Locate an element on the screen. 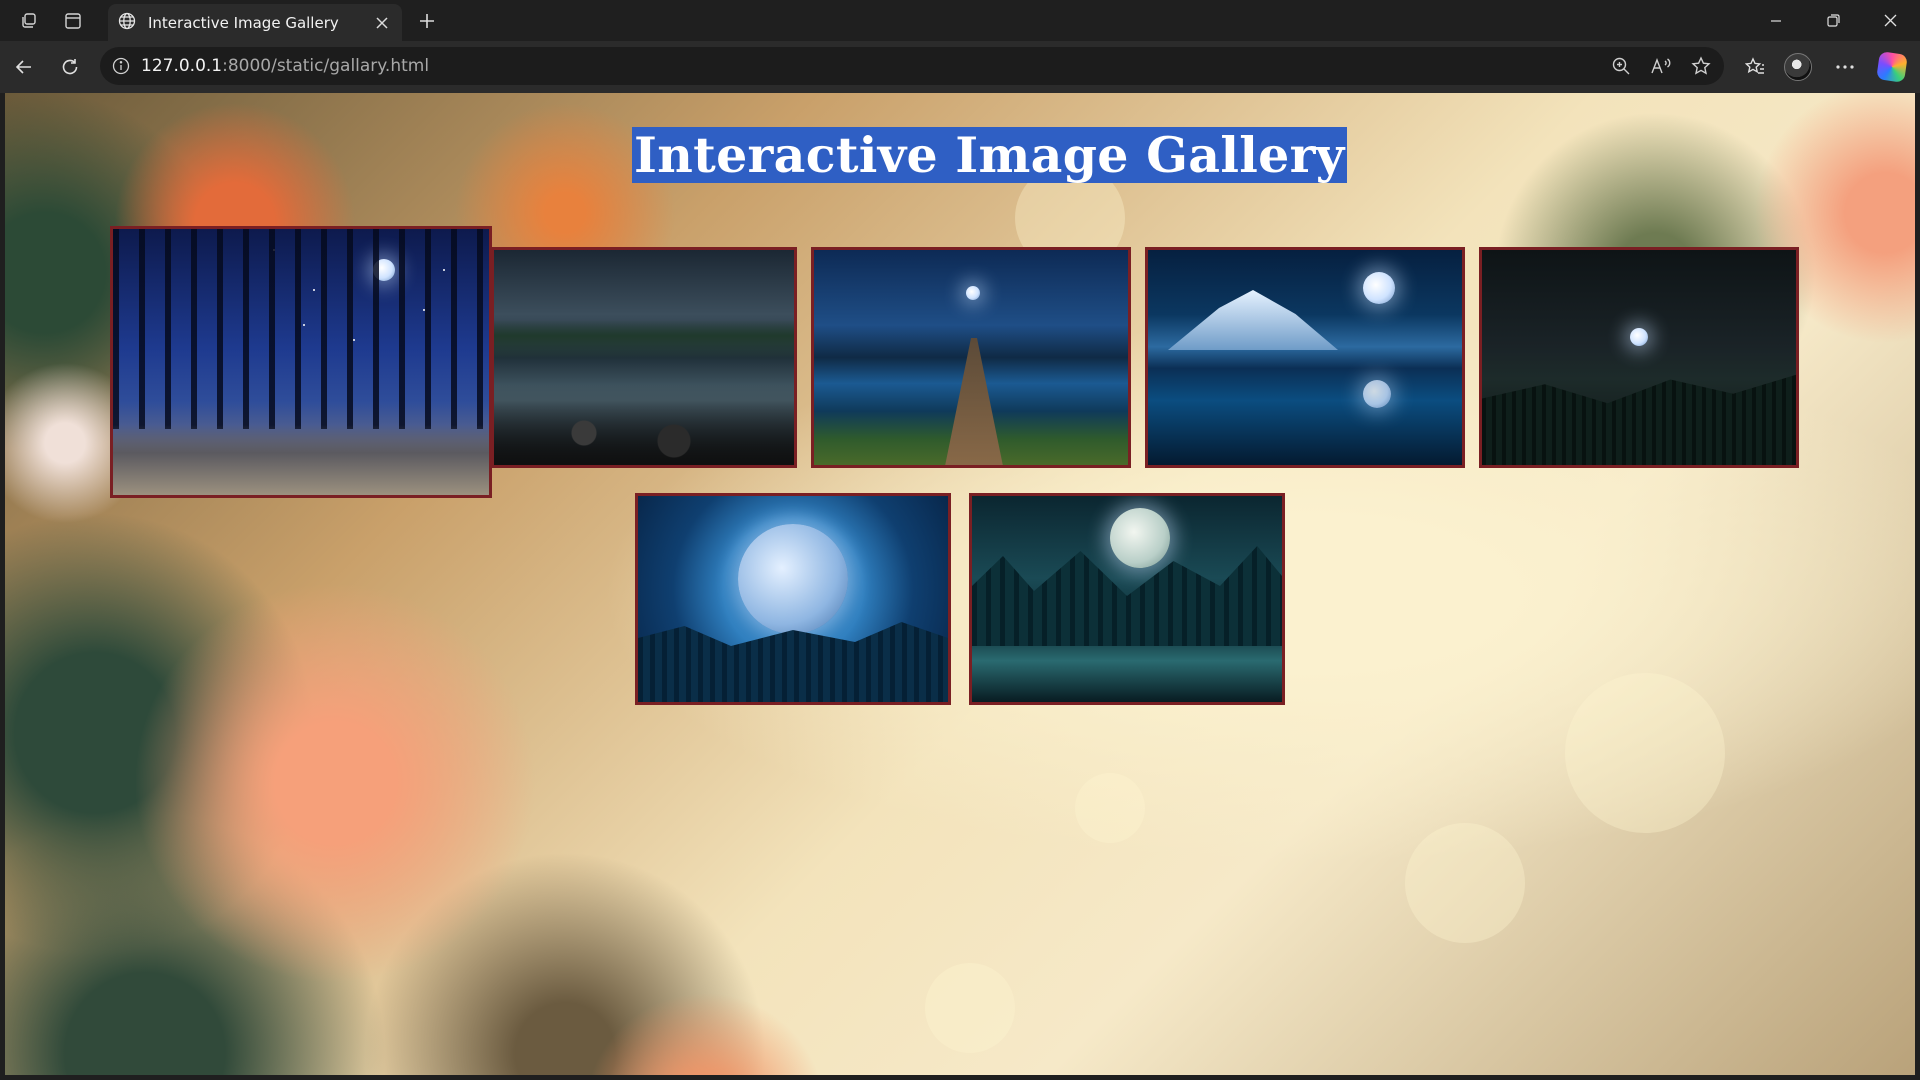  more-options-icon is located at coordinates (1845, 67).